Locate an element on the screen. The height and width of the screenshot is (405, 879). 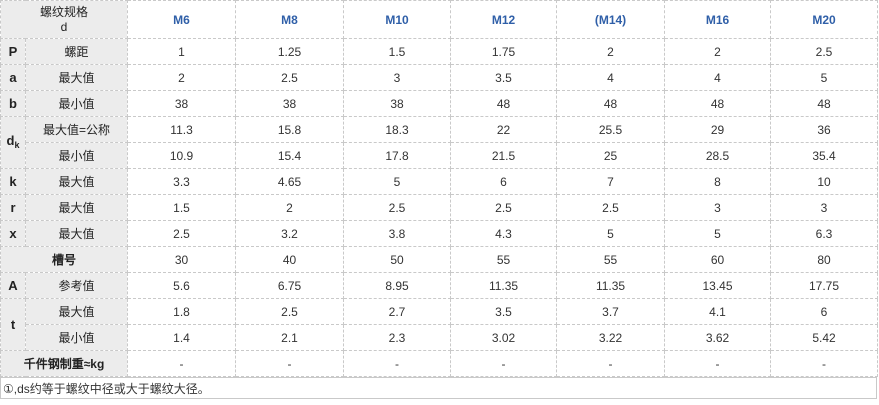
cell-value: 3.5 is located at coordinates (504, 77).